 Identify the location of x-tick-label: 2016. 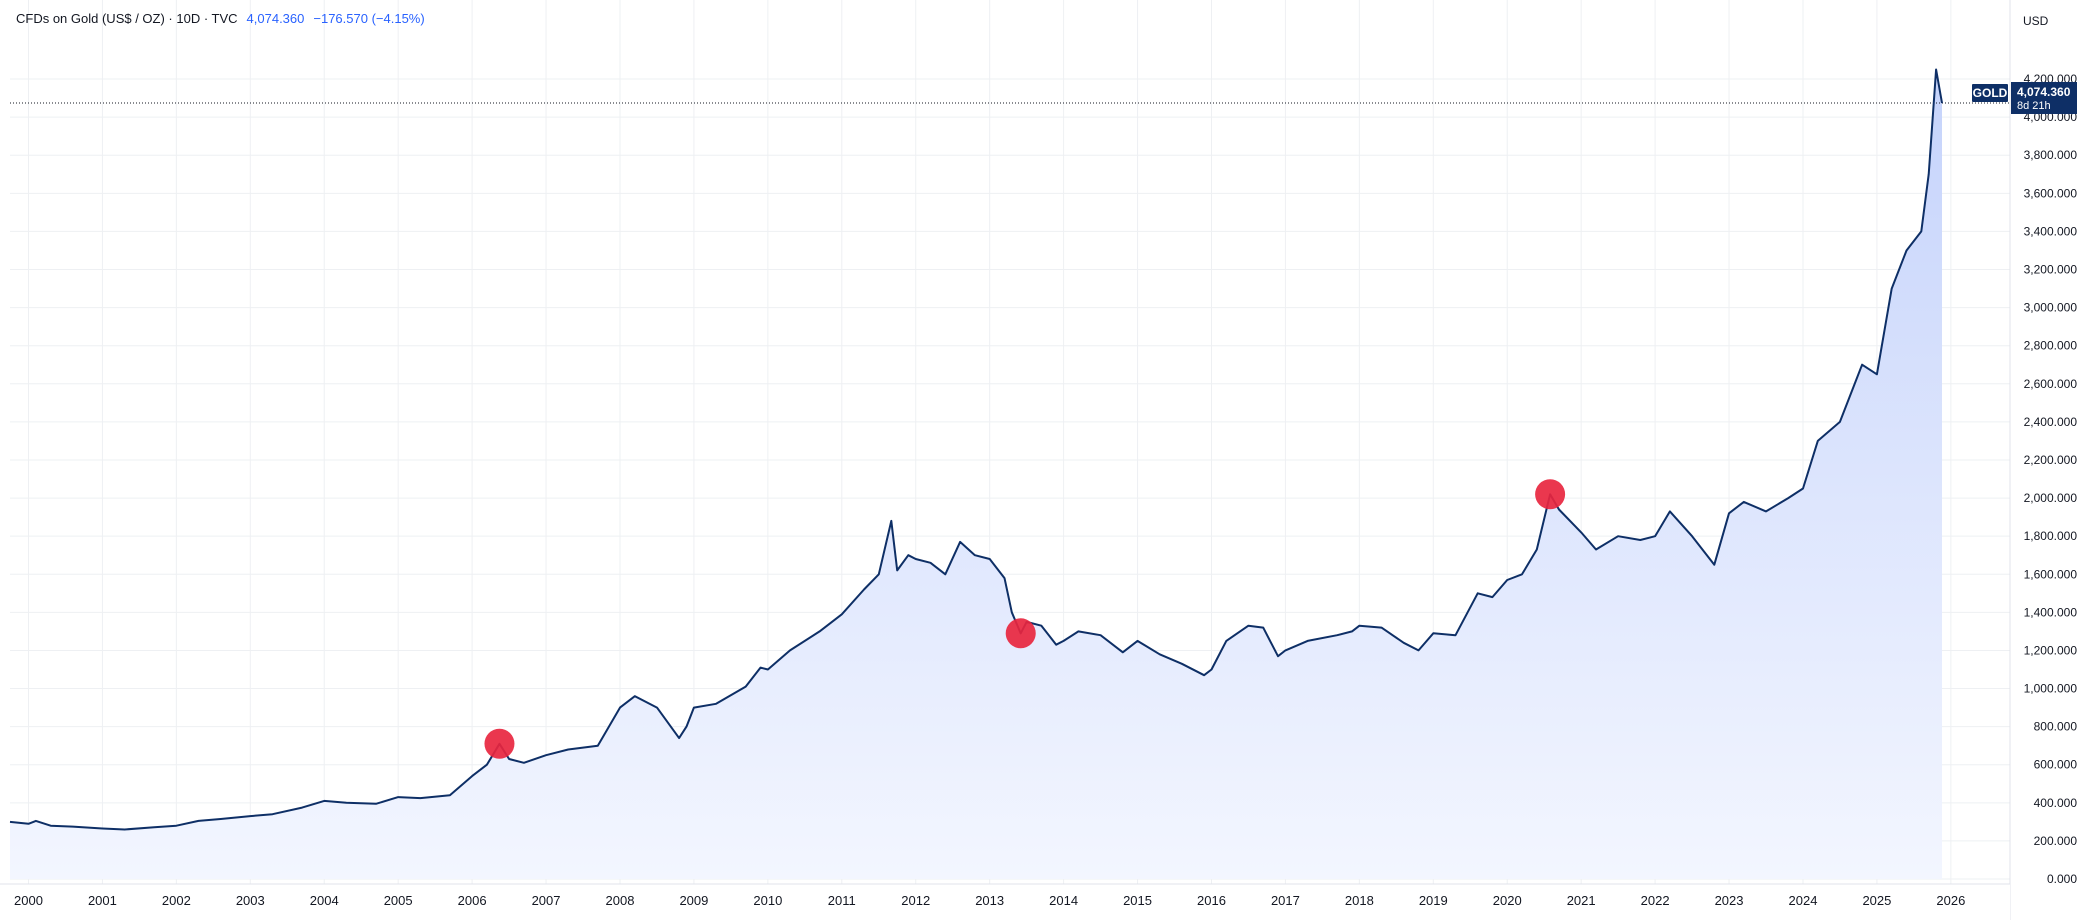
(1211, 900).